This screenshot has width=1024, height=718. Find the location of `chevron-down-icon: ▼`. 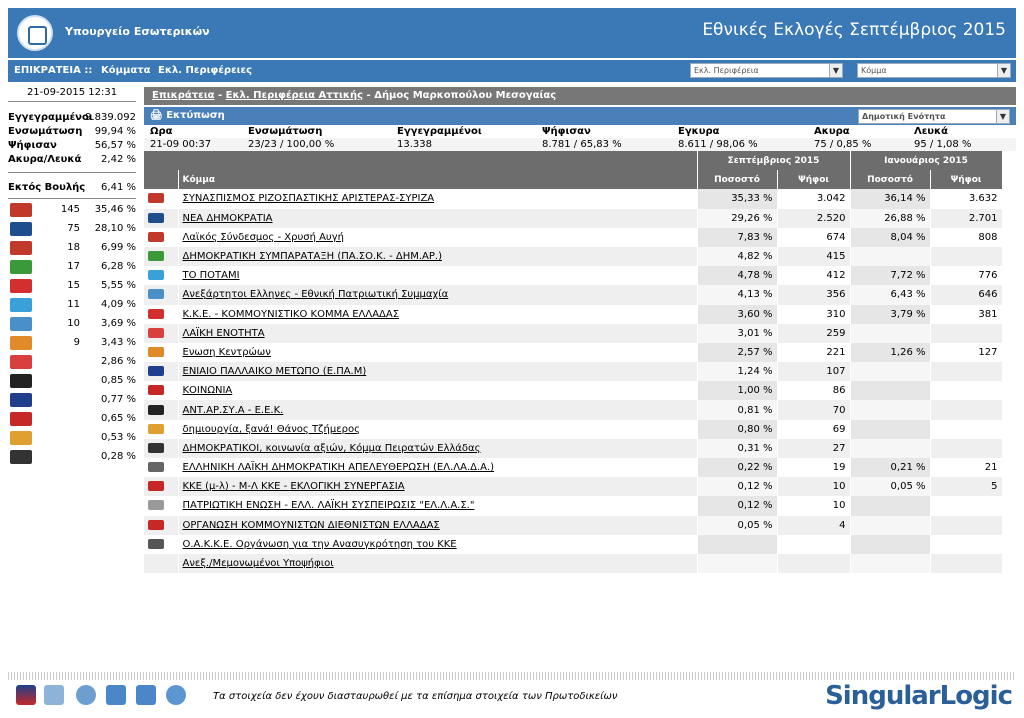

chevron-down-icon: ▼ is located at coordinates (1002, 116).